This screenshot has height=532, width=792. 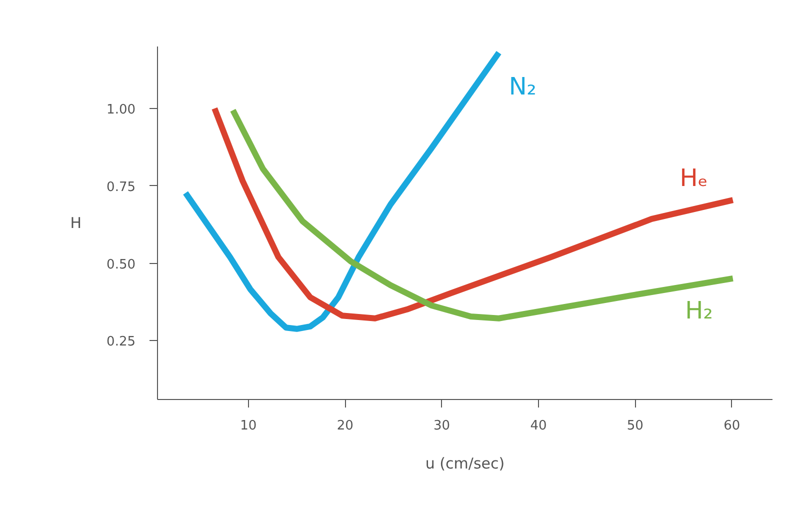 I want to click on y-axis-title: H, so click(x=76, y=223).